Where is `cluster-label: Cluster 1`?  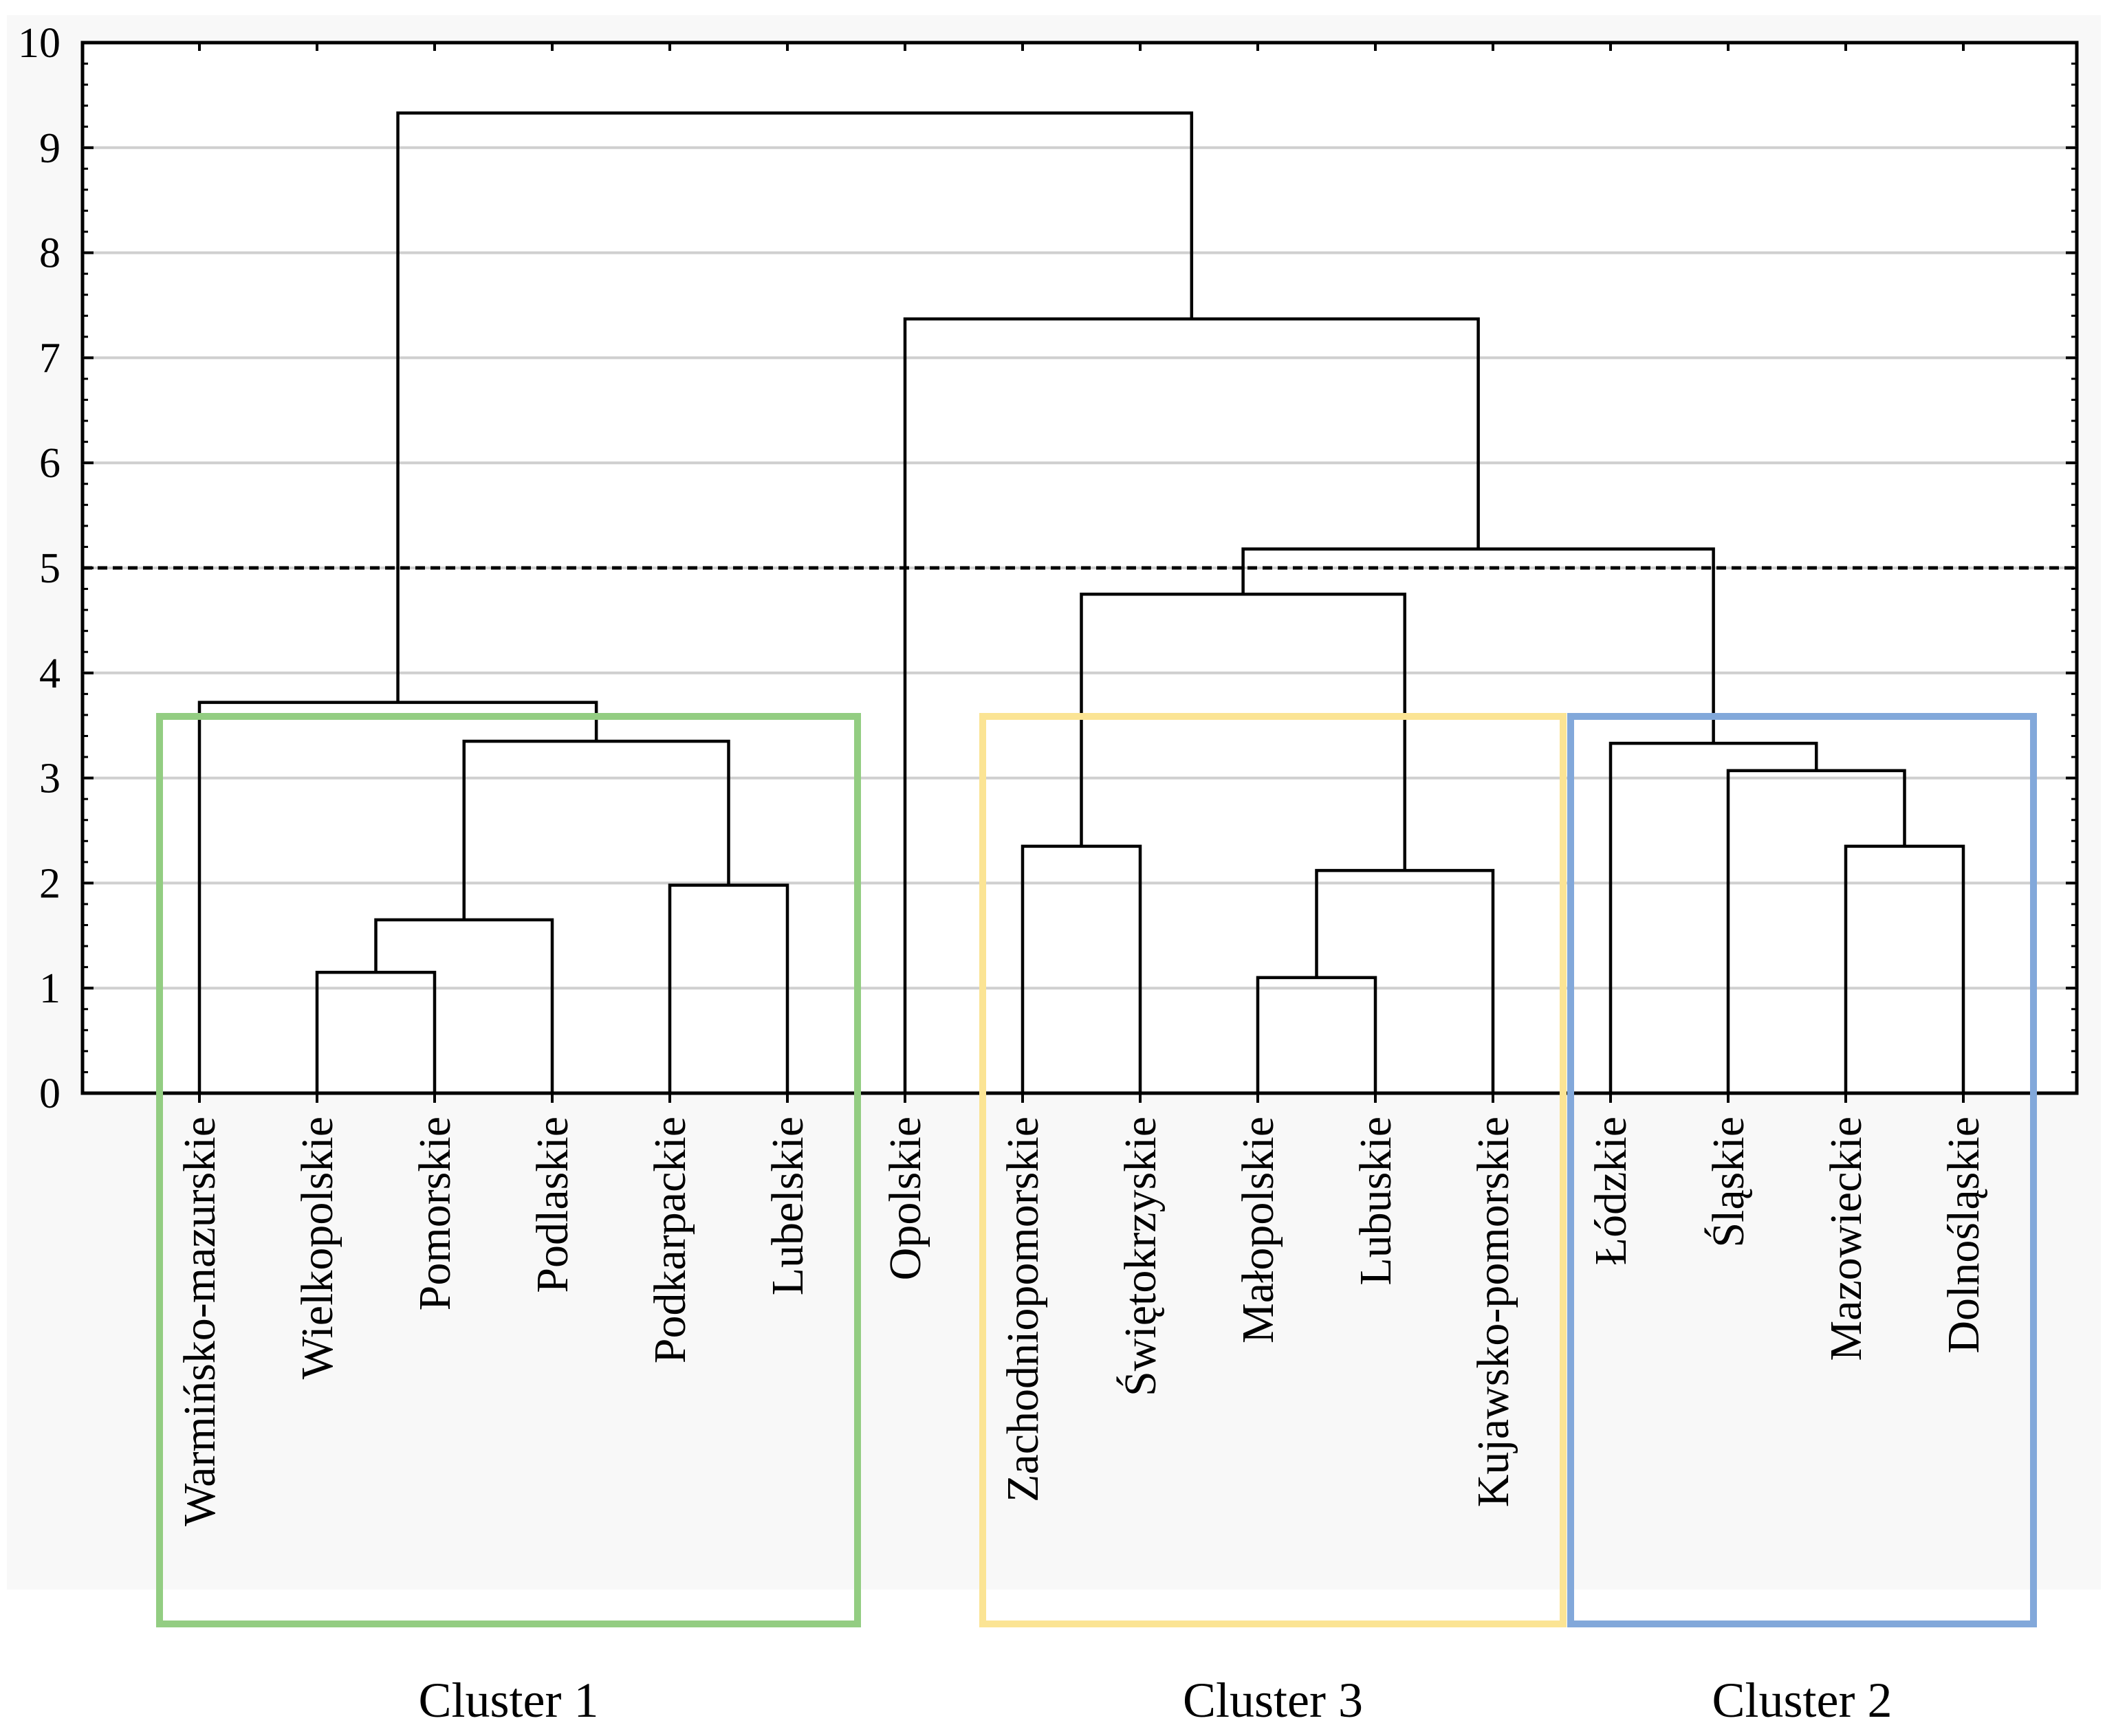 cluster-label: Cluster 1 is located at coordinates (509, 1700).